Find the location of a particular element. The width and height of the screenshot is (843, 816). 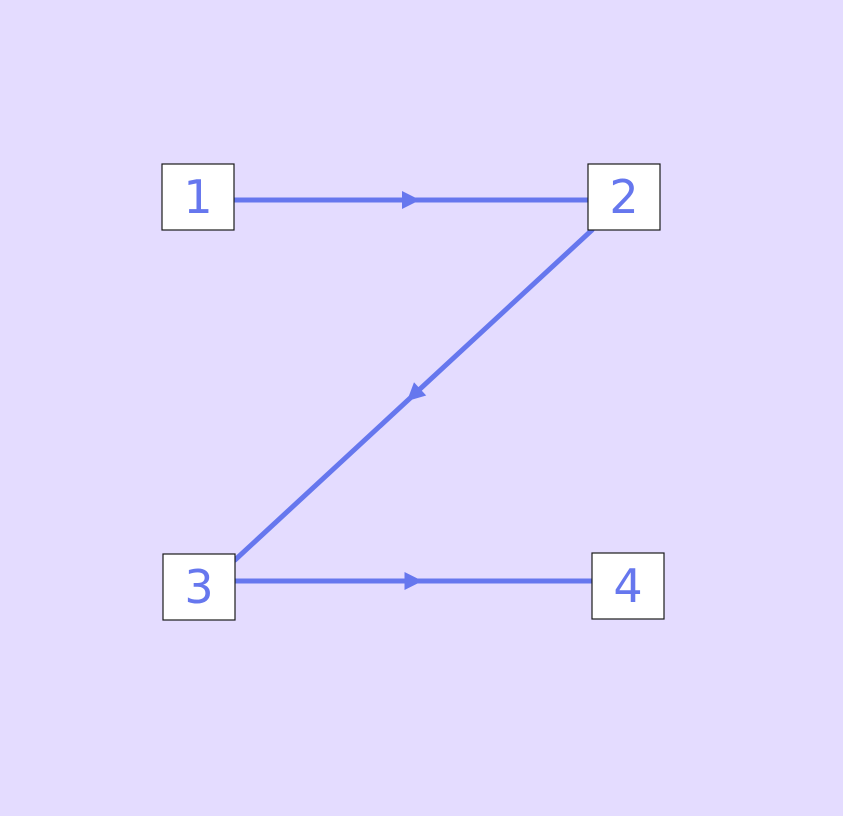

node-4-box is located at coordinates (628, 586).